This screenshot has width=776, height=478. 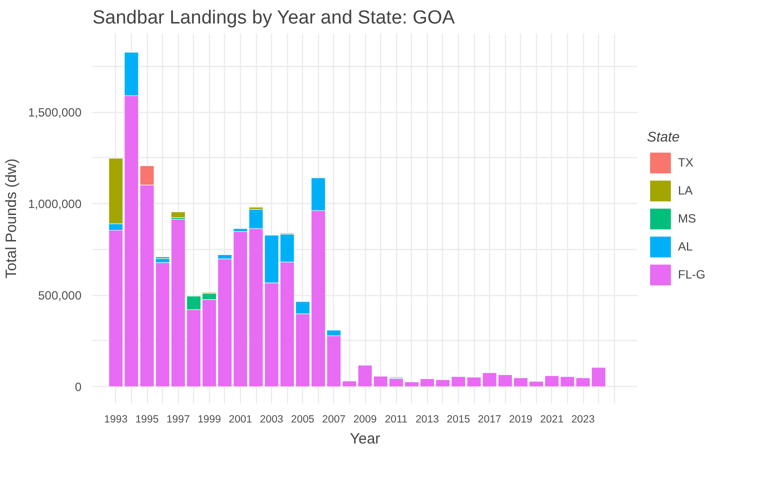 What do you see at coordinates (210, 420) in the screenshot?
I see `x-tick-label: 1999` at bounding box center [210, 420].